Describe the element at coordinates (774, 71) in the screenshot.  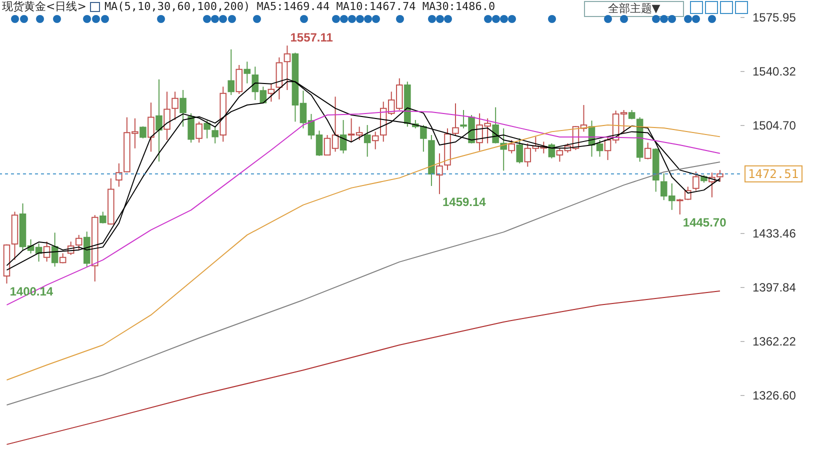
I see `y-tick-label: 1540.32` at that location.